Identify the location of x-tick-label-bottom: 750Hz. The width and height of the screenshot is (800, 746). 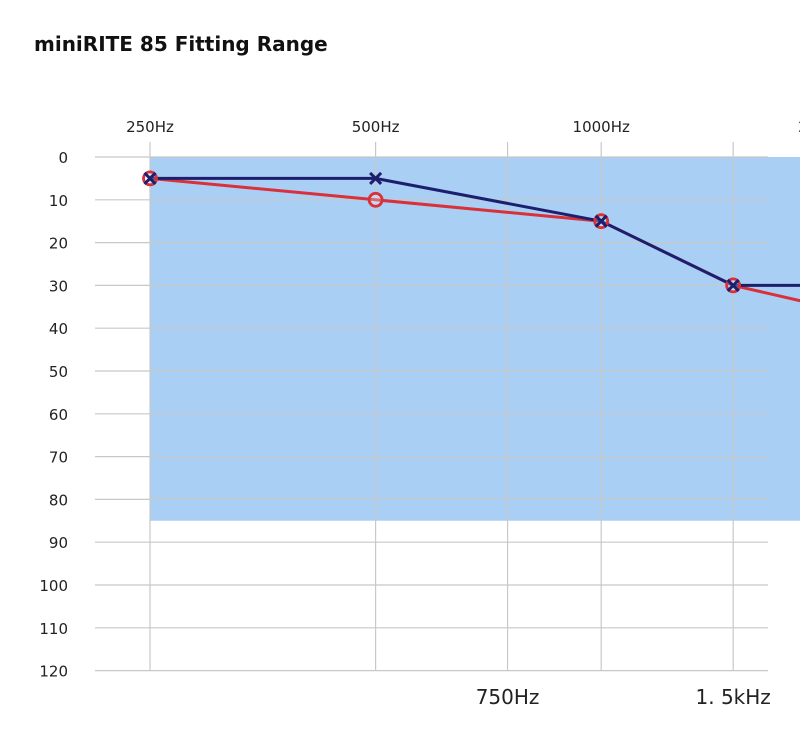
(508, 697).